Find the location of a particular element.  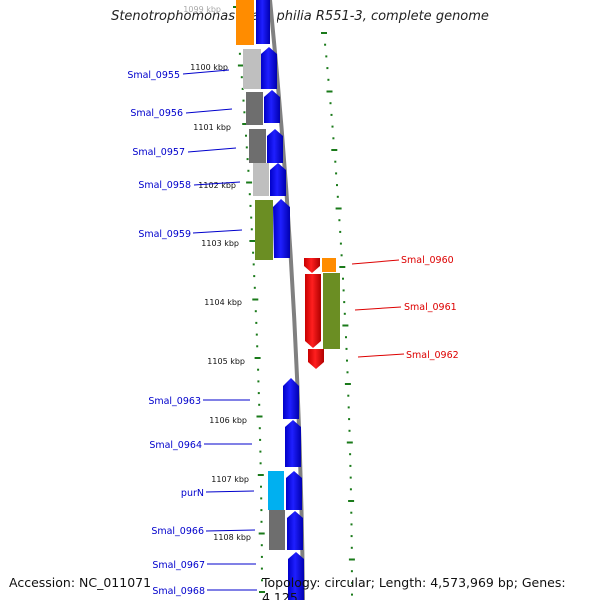

gene-label: Smal_0964 is located at coordinates (175, 445).